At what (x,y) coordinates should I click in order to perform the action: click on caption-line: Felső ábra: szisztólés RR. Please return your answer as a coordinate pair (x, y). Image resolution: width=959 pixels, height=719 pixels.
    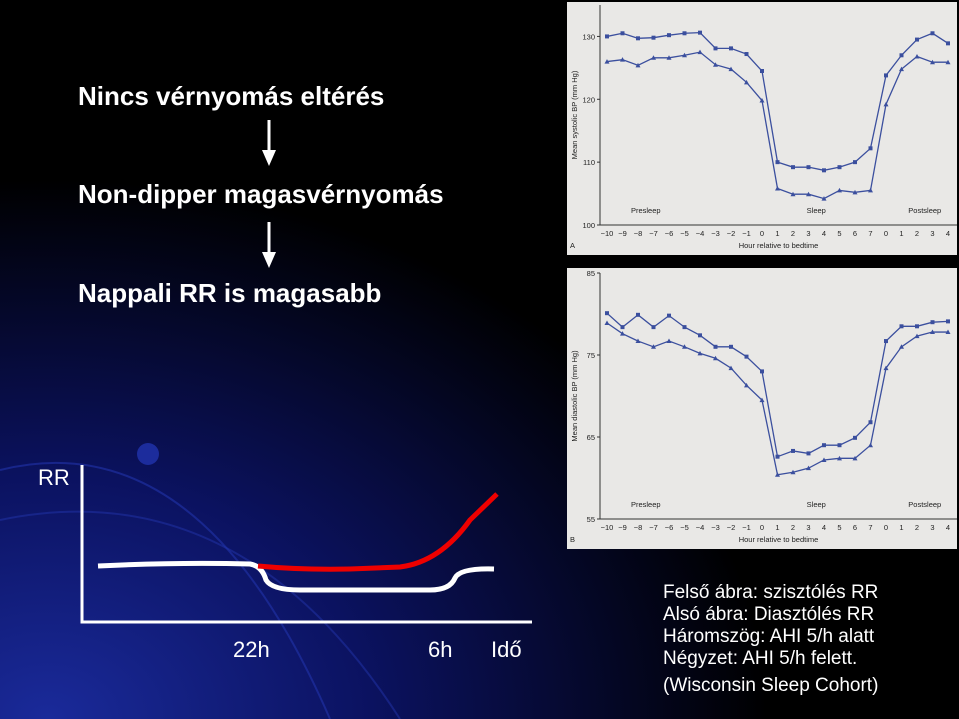
    Looking at the image, I should click on (770, 592).